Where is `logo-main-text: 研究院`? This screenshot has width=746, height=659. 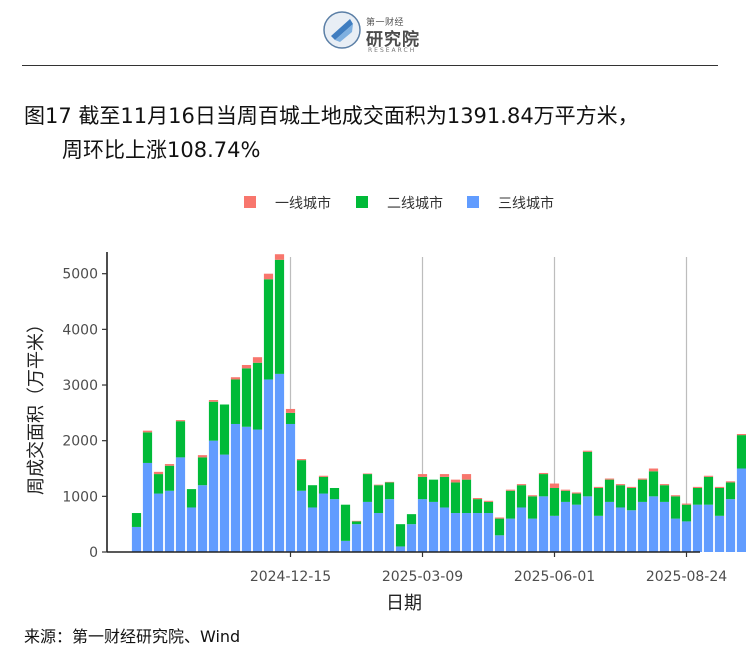
logo-main-text: 研究院 is located at coordinates (393, 40).